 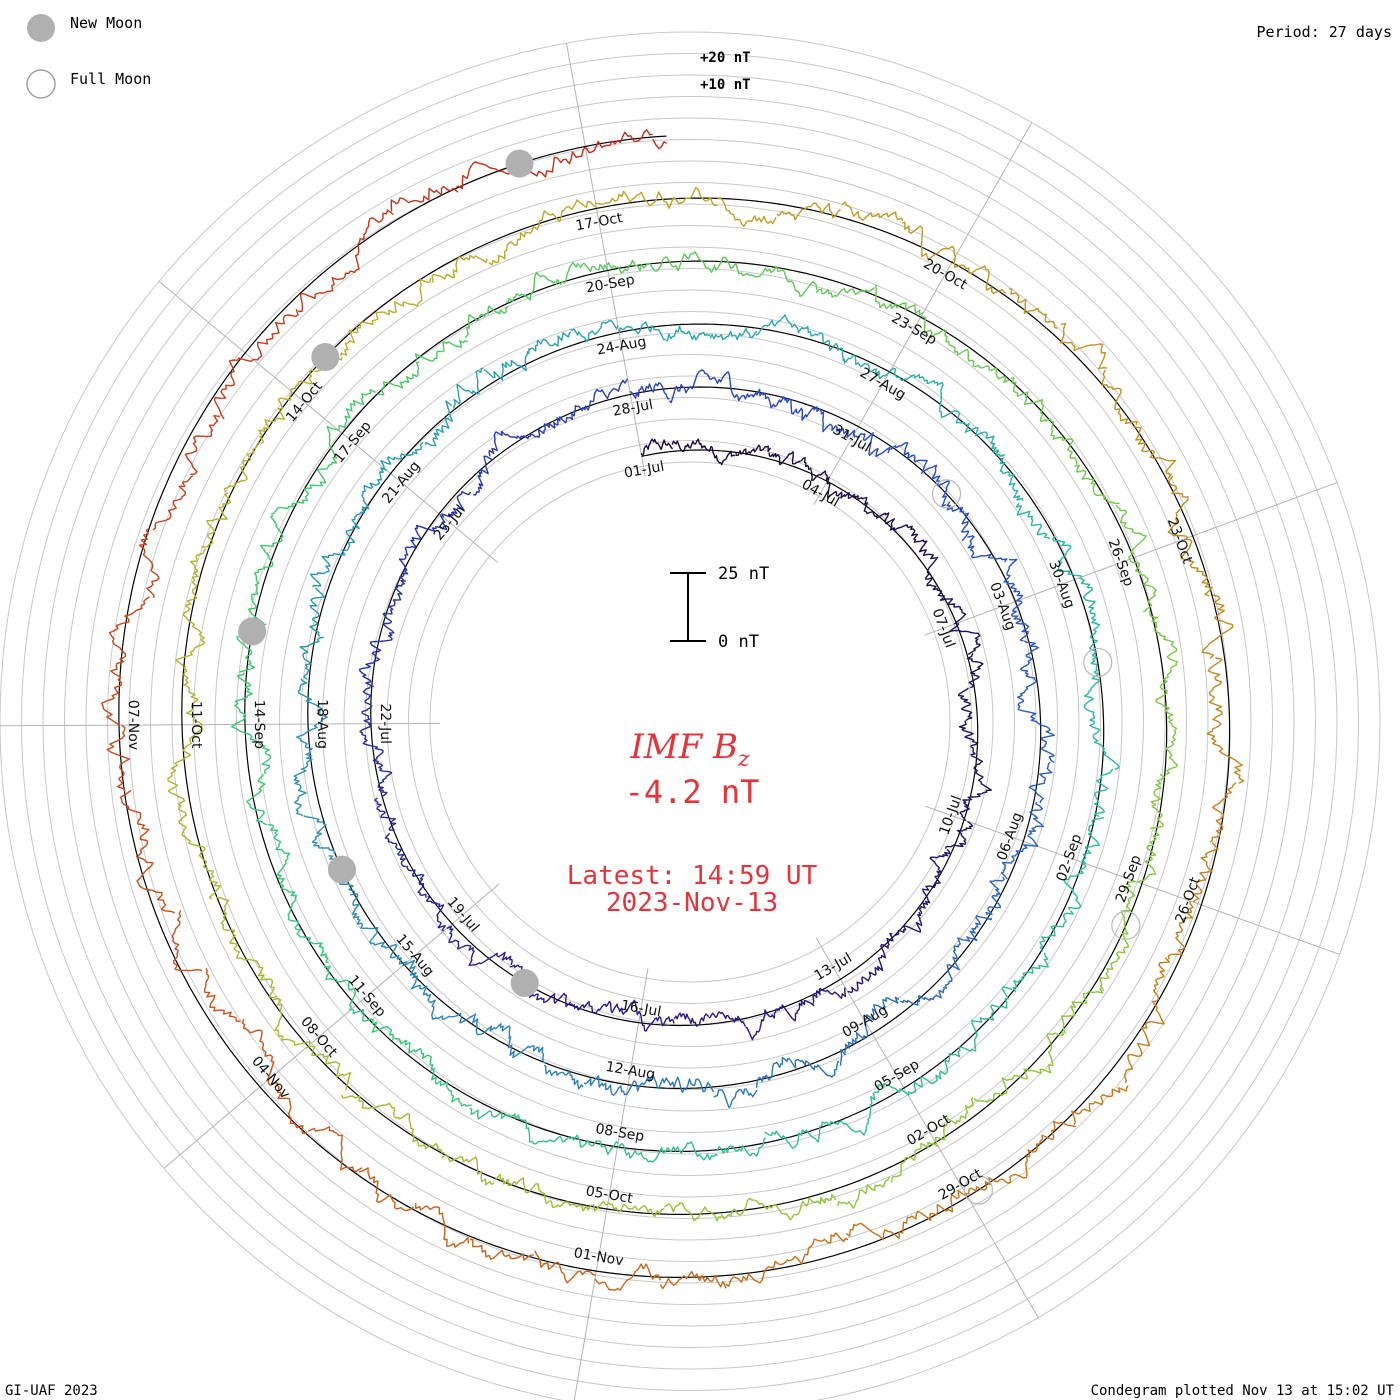 I want to click on date-tick-label: 11-Oct, so click(x=196, y=725).